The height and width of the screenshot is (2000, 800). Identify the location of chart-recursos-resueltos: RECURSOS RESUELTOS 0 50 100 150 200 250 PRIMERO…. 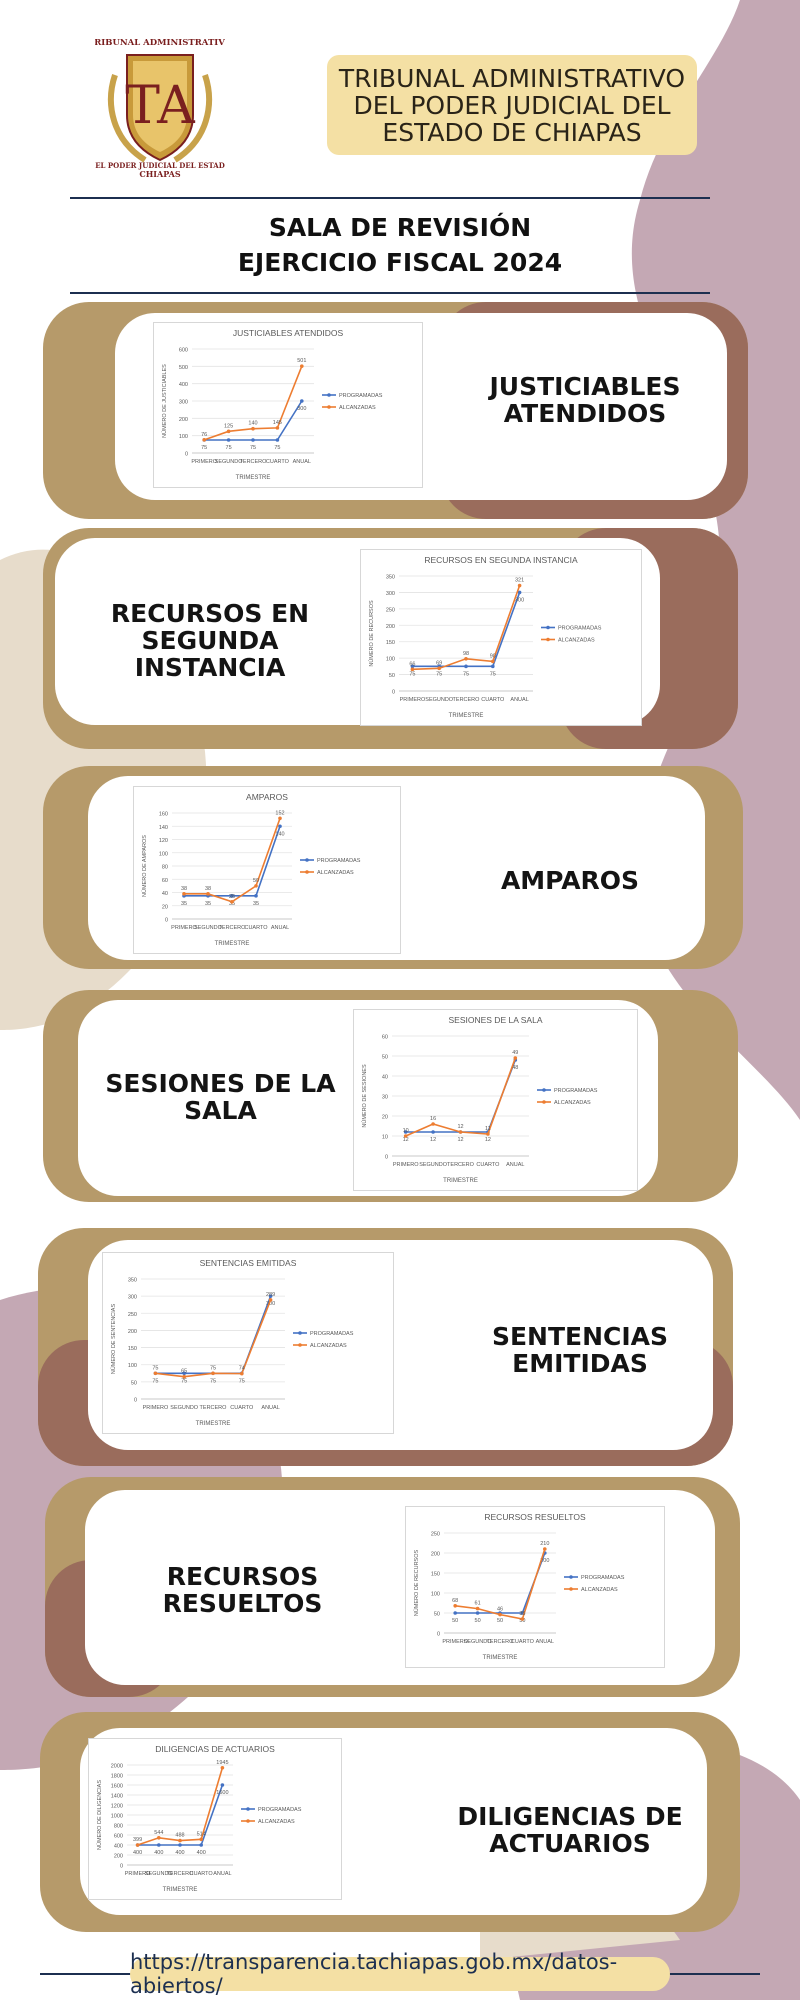
(535, 1587).